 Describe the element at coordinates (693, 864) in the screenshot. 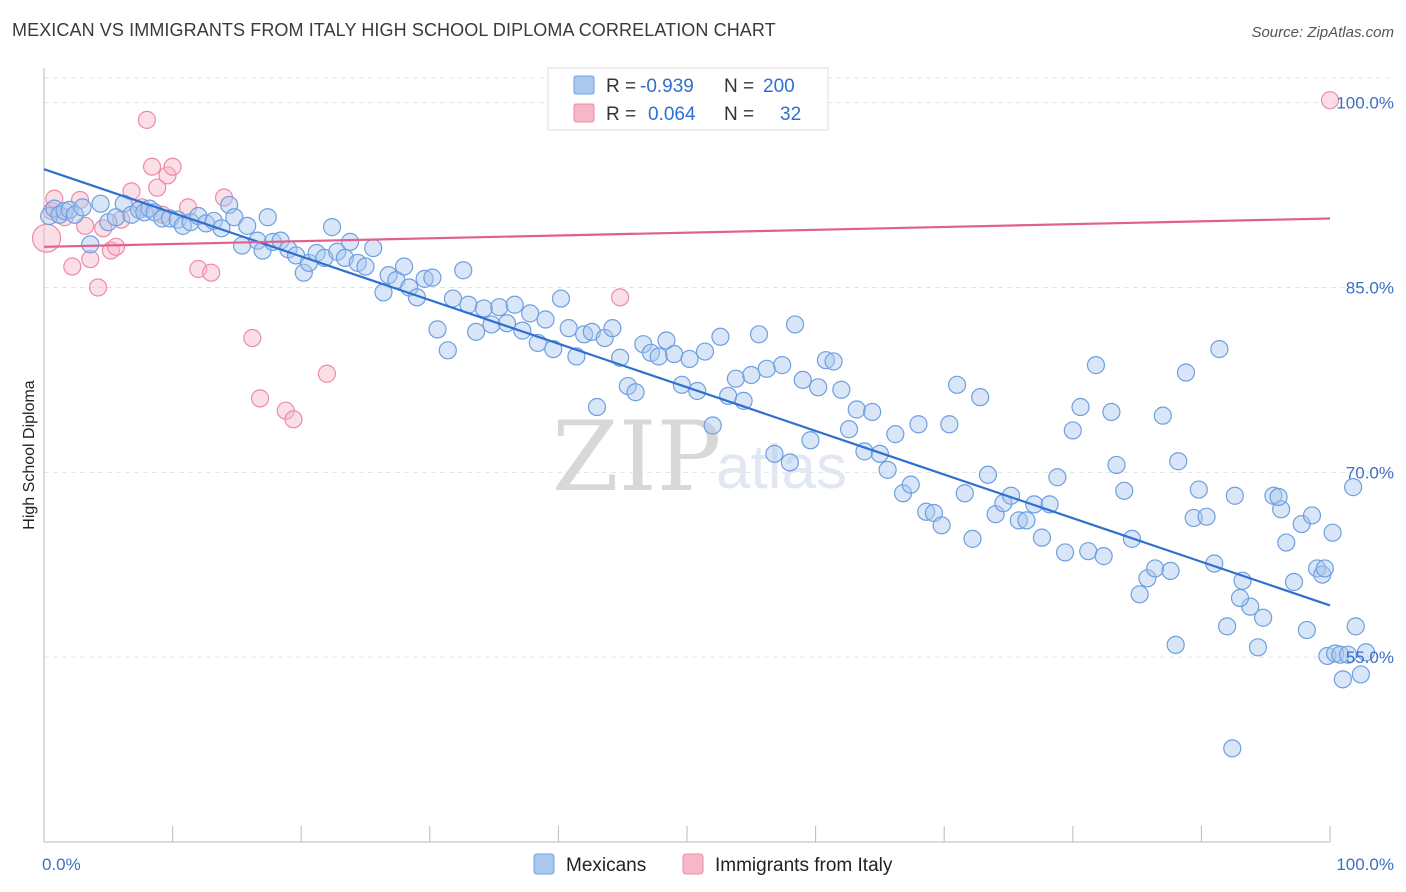

I see `legend-swatch-italy` at that location.